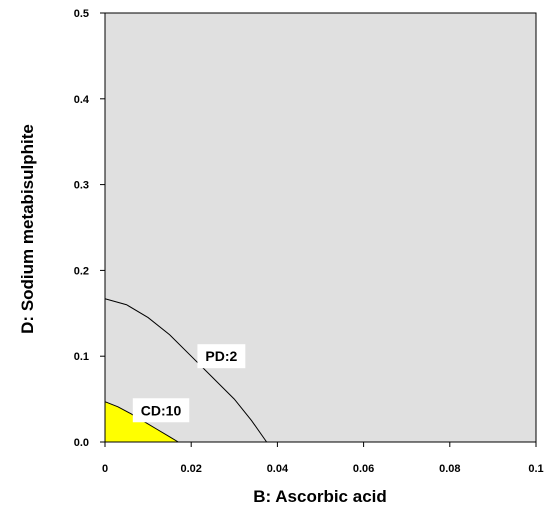 The image size is (550, 514). What do you see at coordinates (363, 469) in the screenshot?
I see `x-tick-label-3: 0.06` at bounding box center [363, 469].